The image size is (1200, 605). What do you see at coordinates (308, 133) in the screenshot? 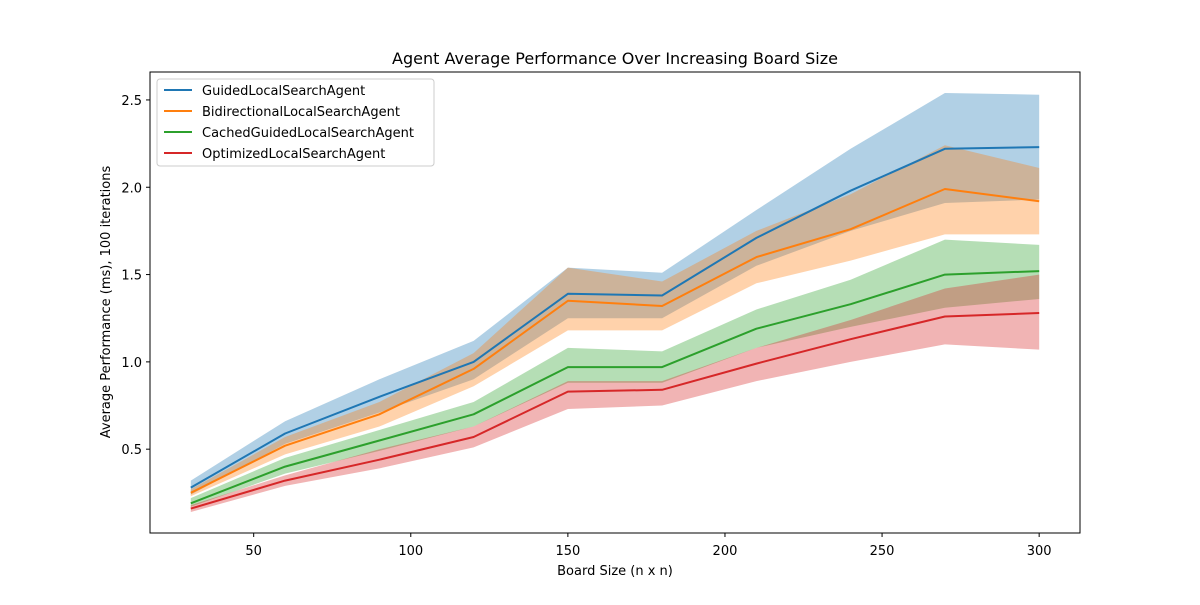
I see `legend-label-2: CachedGuidedLocalSearchAgent` at bounding box center [308, 133].